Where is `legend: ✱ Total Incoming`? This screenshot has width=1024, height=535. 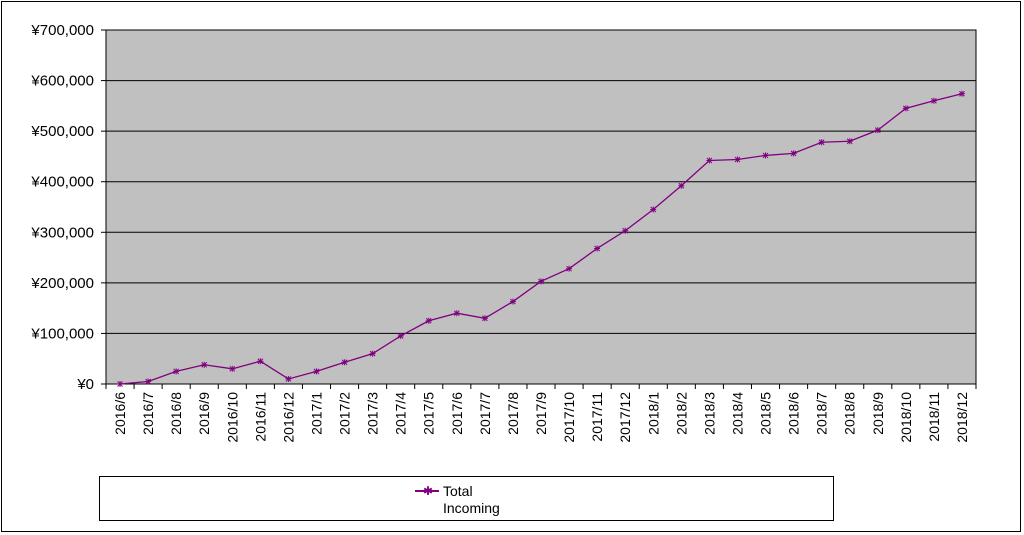 legend: ✱ Total Incoming is located at coordinates (466, 498).